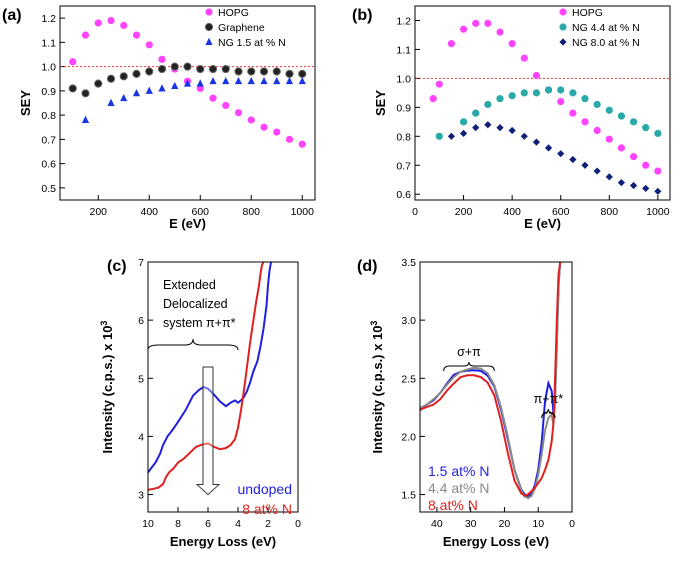 This screenshot has height=573, width=685. What do you see at coordinates (98, 212) in the screenshot?
I see `x-tick-label: 200` at bounding box center [98, 212].